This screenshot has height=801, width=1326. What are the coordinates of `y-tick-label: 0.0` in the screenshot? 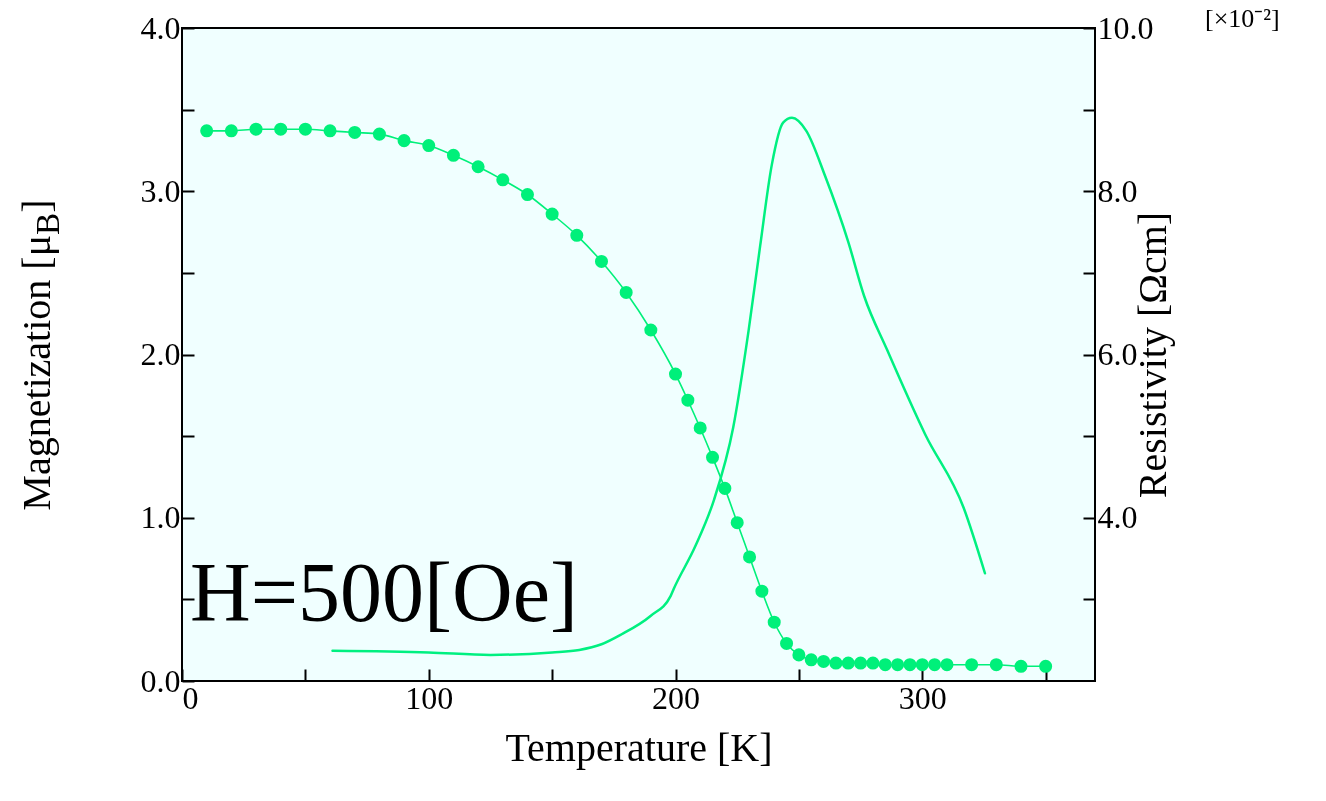 It's located at (160, 680).